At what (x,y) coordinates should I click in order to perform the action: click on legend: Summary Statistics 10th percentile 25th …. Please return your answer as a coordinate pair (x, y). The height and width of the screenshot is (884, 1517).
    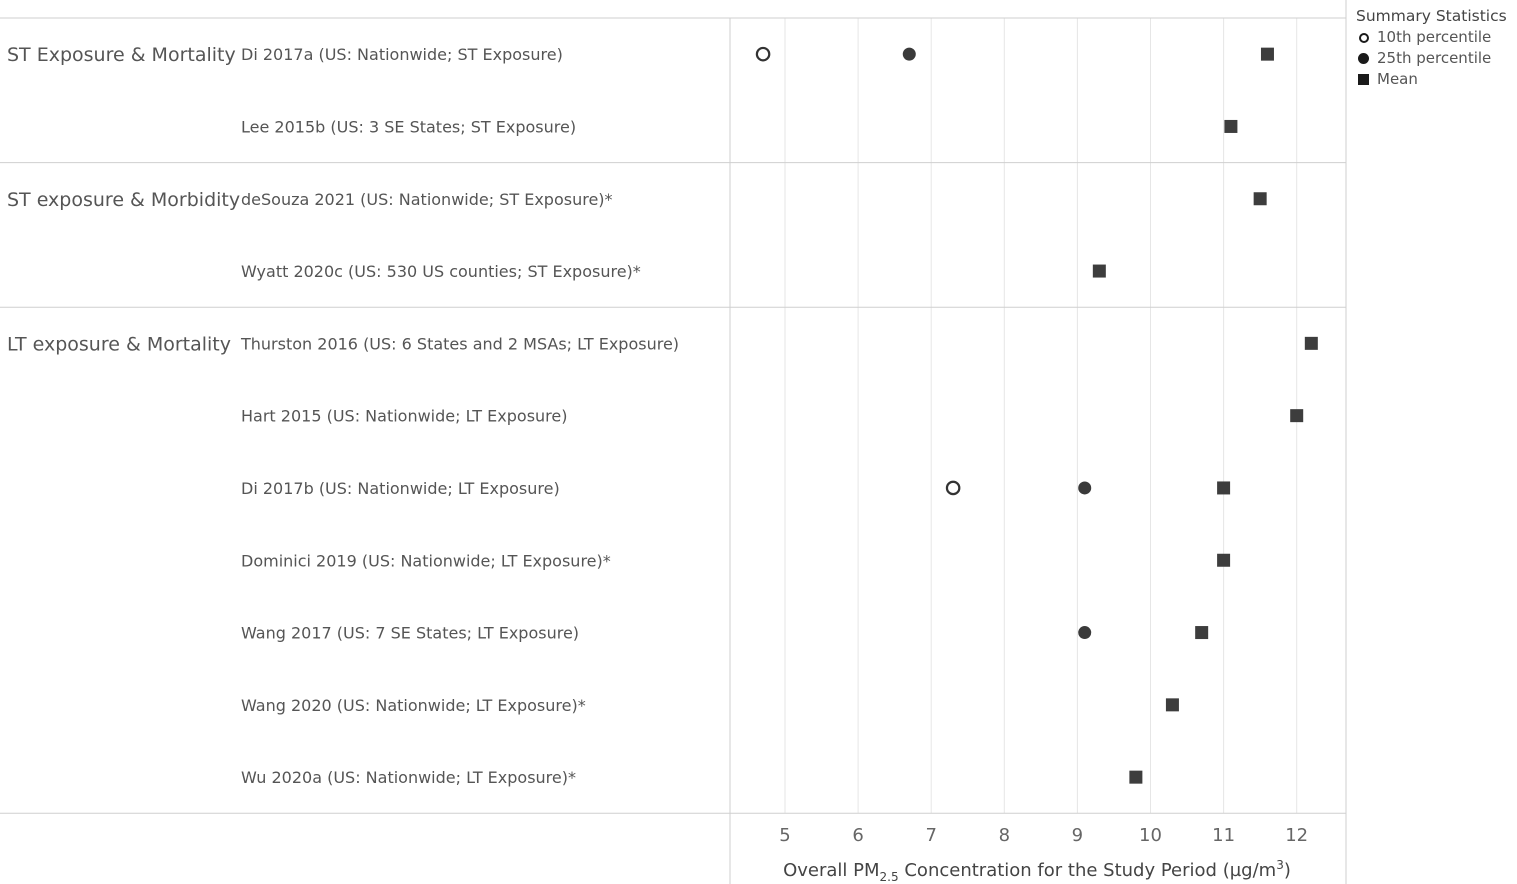
    Looking at the image, I should click on (1436, 48).